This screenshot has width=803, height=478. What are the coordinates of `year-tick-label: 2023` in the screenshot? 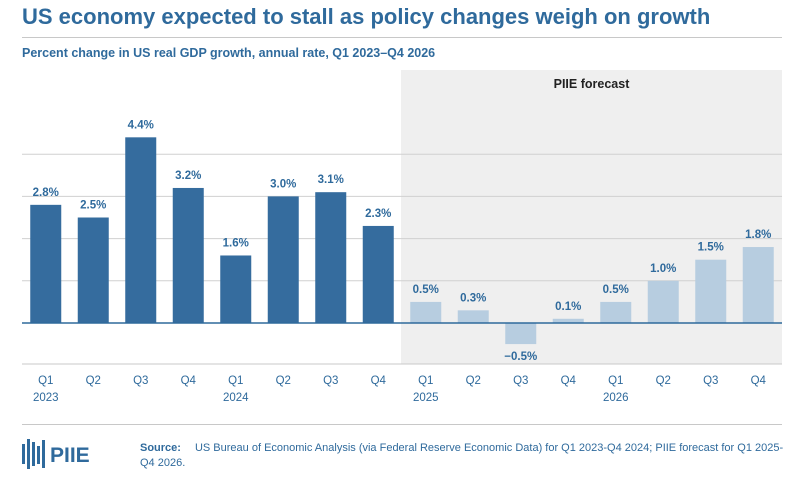 It's located at (46, 398).